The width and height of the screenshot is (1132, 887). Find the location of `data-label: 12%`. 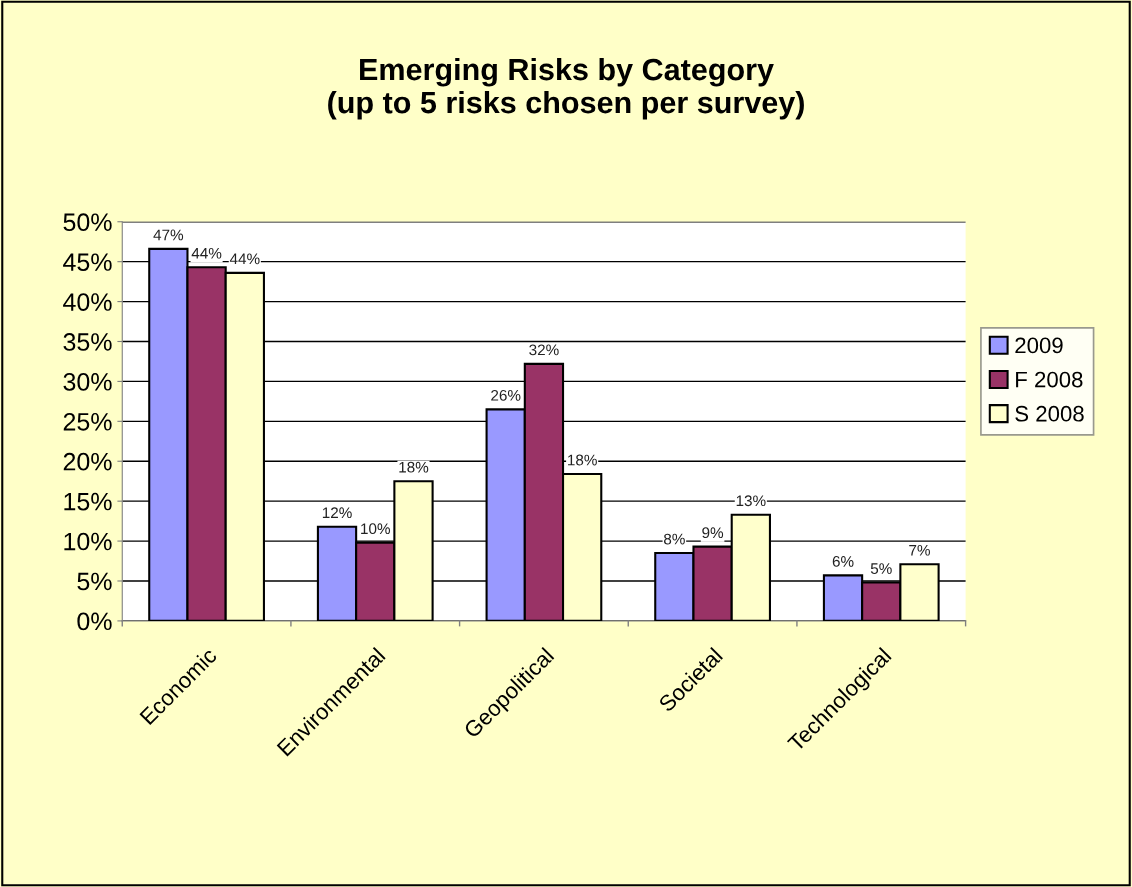

data-label: 12% is located at coordinates (337, 513).